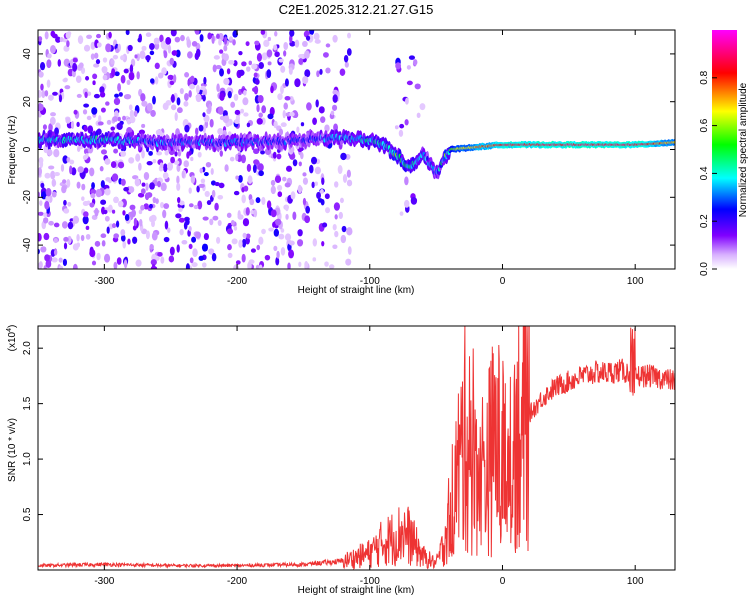 The width and height of the screenshot is (750, 600). I want to click on snr-x-tick-label: -200, so click(237, 581).